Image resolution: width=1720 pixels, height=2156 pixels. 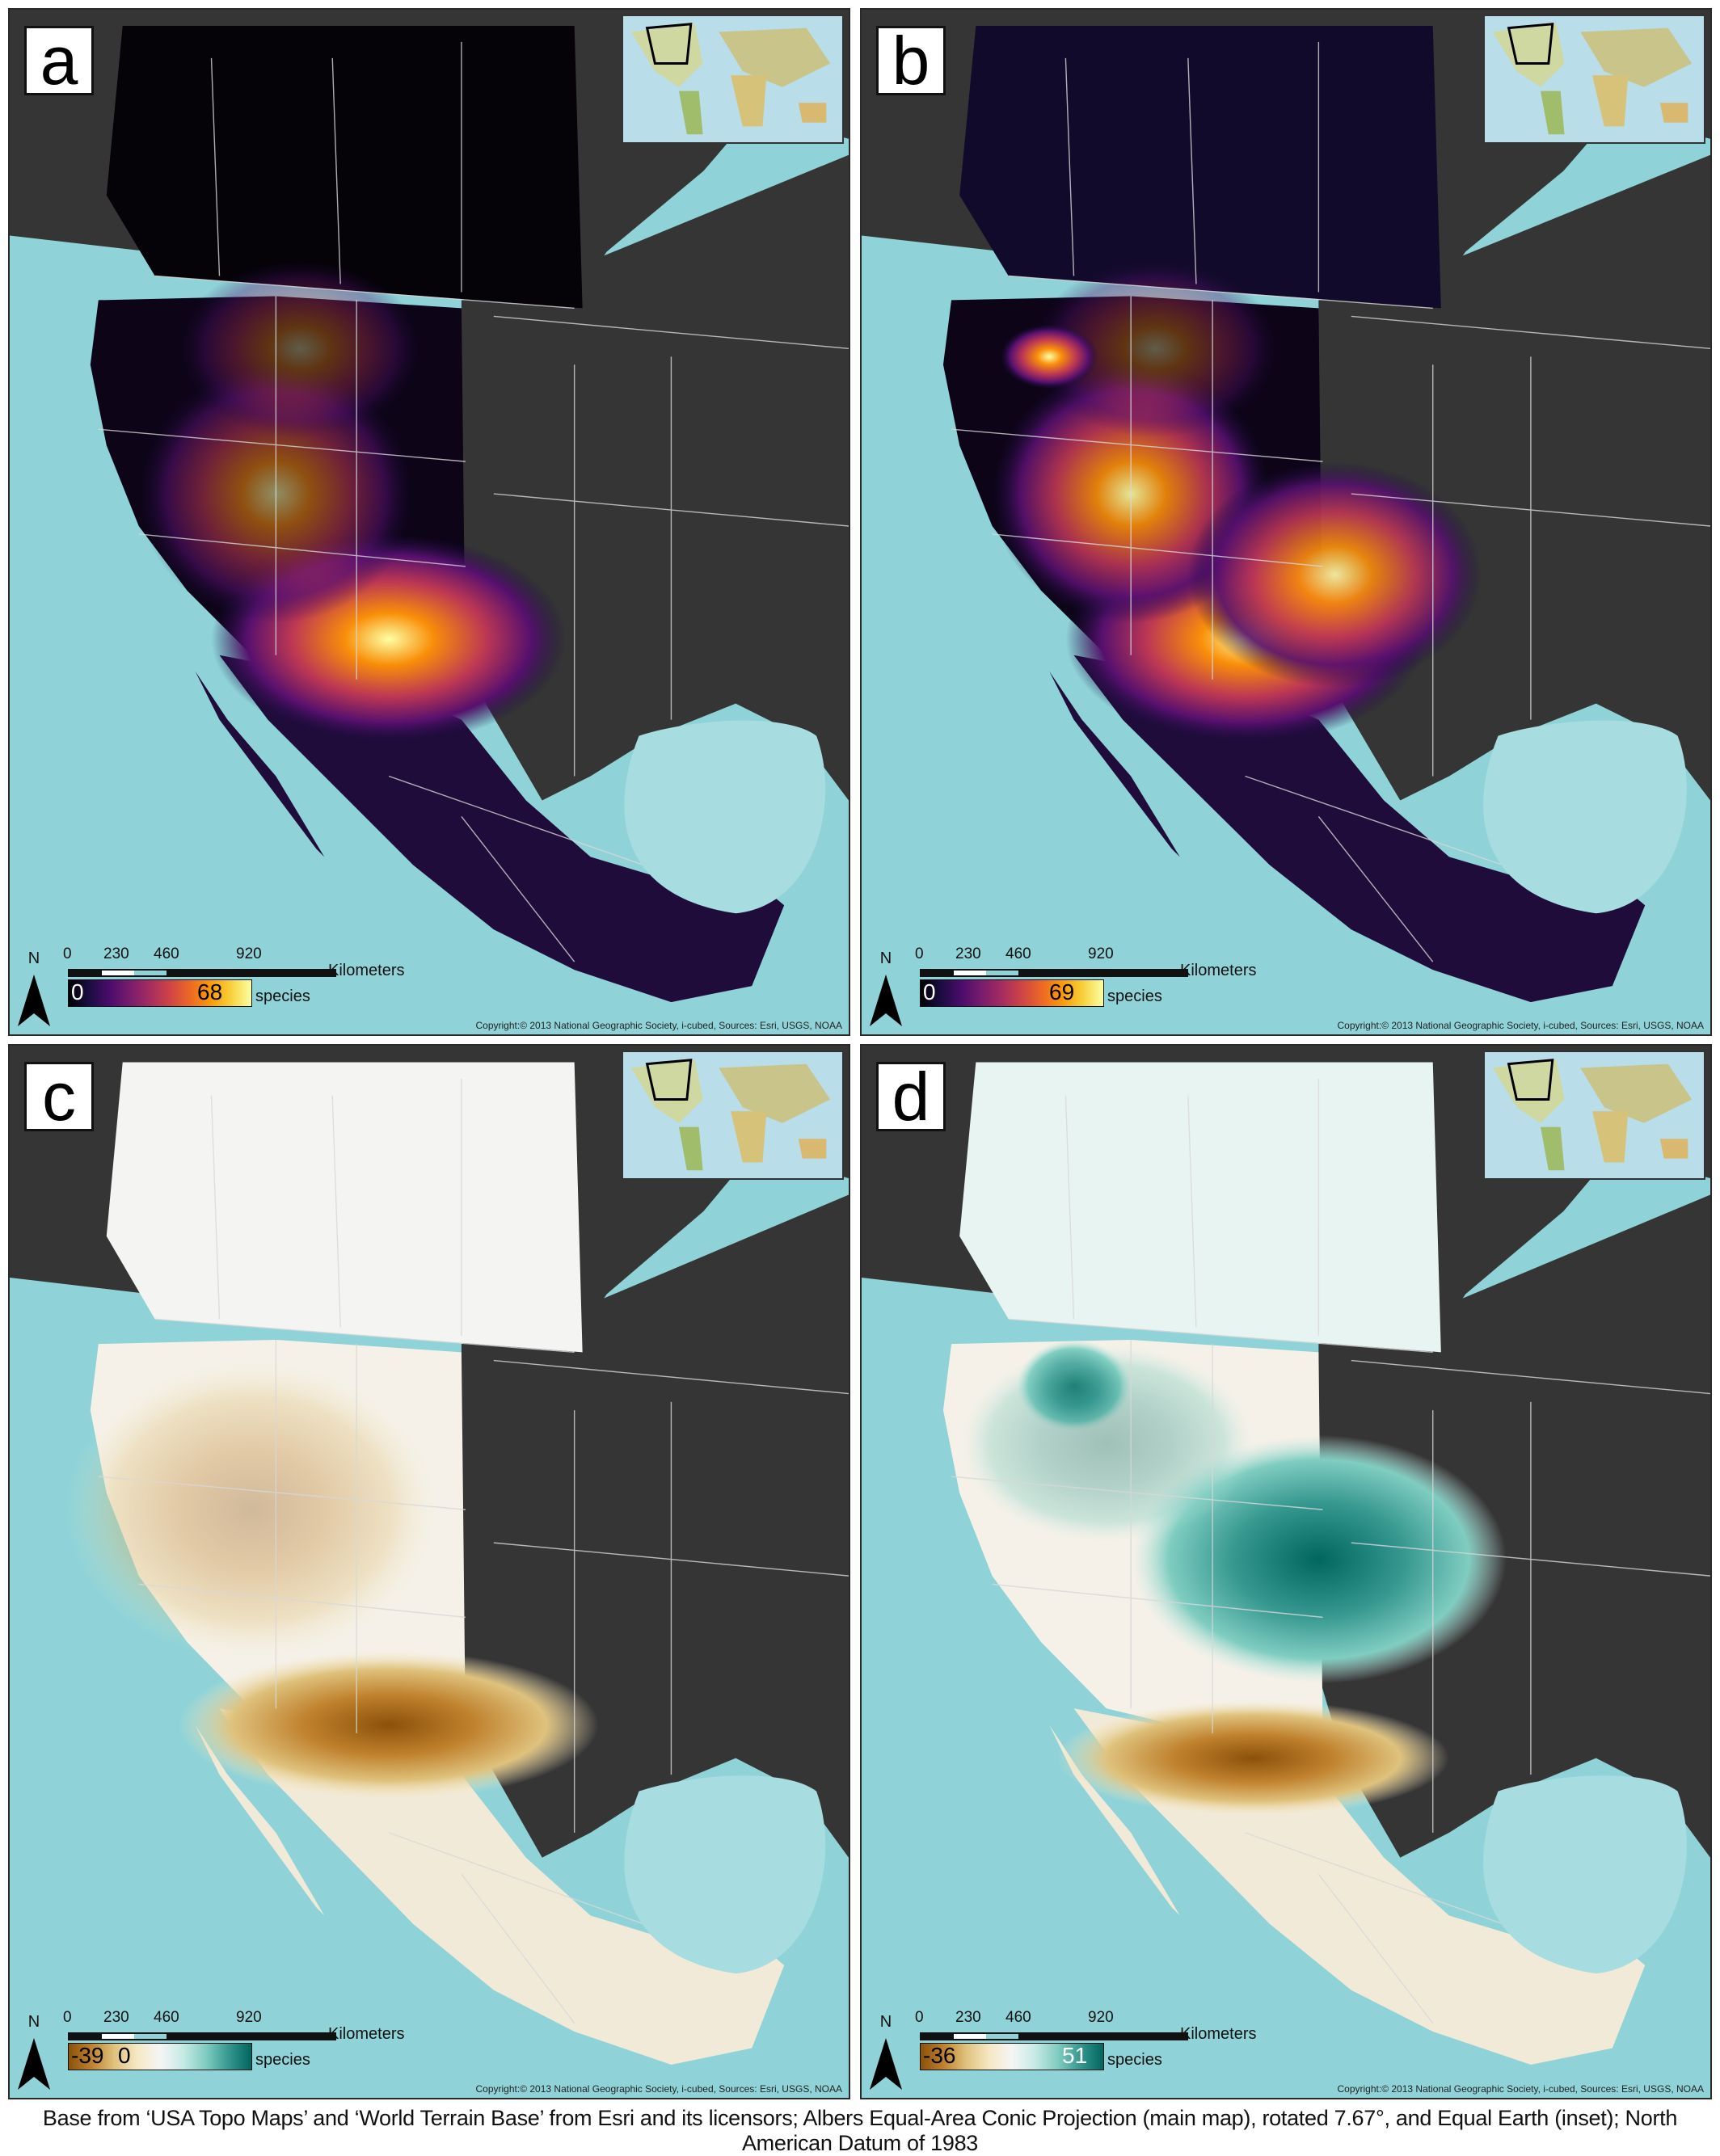 What do you see at coordinates (210, 991) in the screenshot?
I see `legend-max-value: 68` at bounding box center [210, 991].